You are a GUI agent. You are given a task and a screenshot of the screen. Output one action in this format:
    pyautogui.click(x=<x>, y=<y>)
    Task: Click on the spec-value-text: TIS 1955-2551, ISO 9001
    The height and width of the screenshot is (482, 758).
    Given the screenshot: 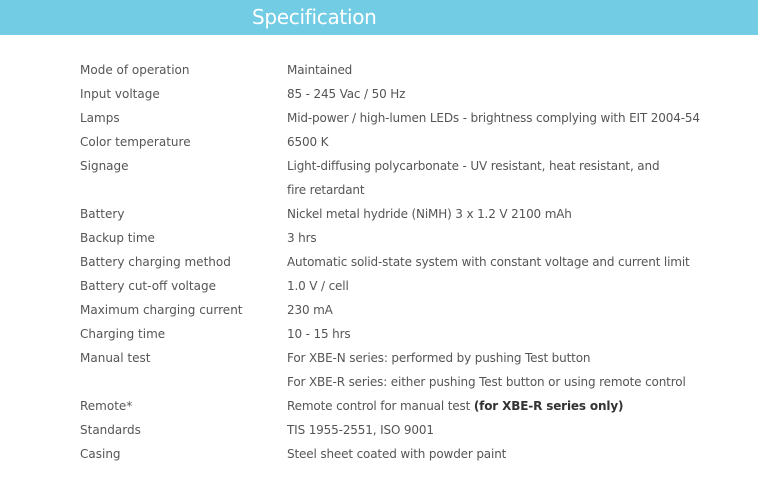 What is the action you would take?
    pyautogui.click(x=360, y=430)
    